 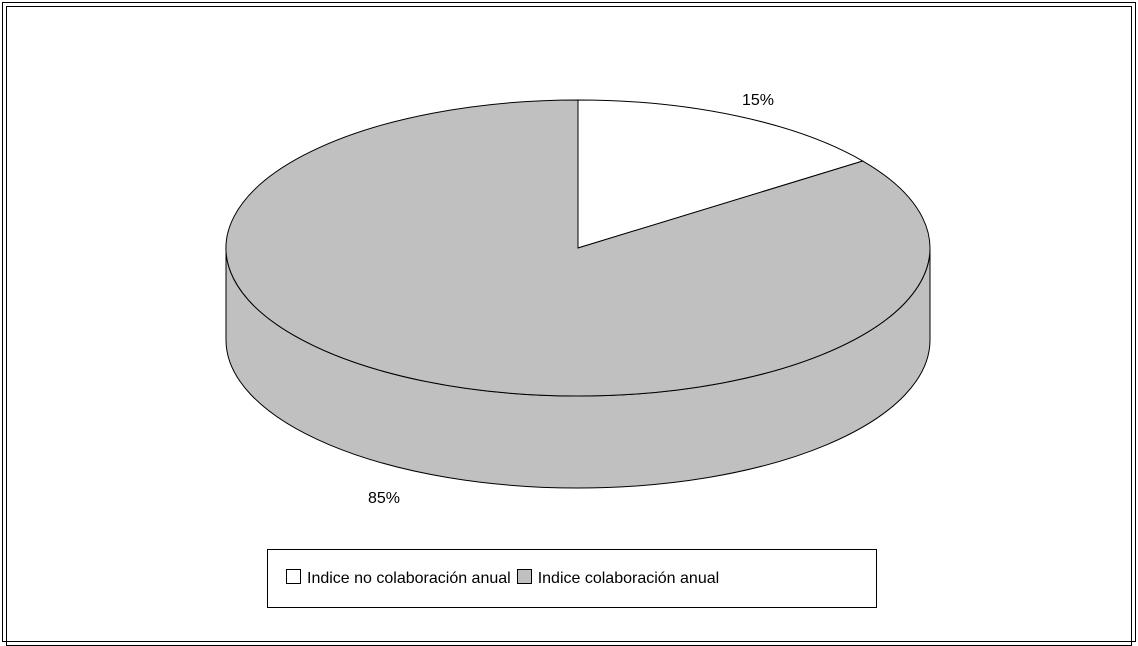 What do you see at coordinates (721, 174) in the screenshot?
I see `pie-slice-no-colaboracion` at bounding box center [721, 174].